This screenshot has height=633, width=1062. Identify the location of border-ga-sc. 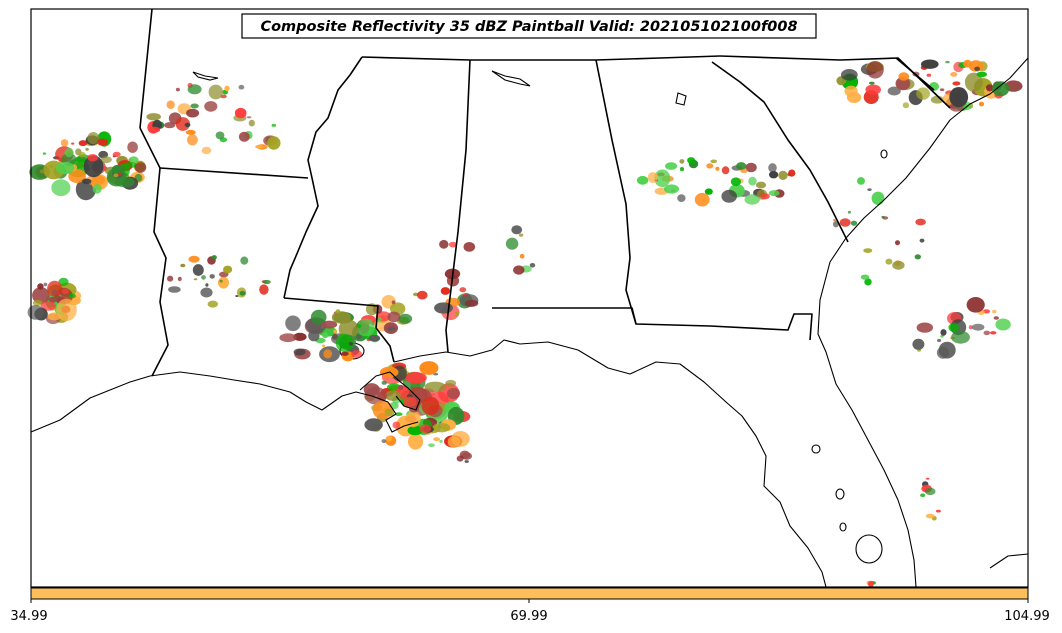
(780, 152).